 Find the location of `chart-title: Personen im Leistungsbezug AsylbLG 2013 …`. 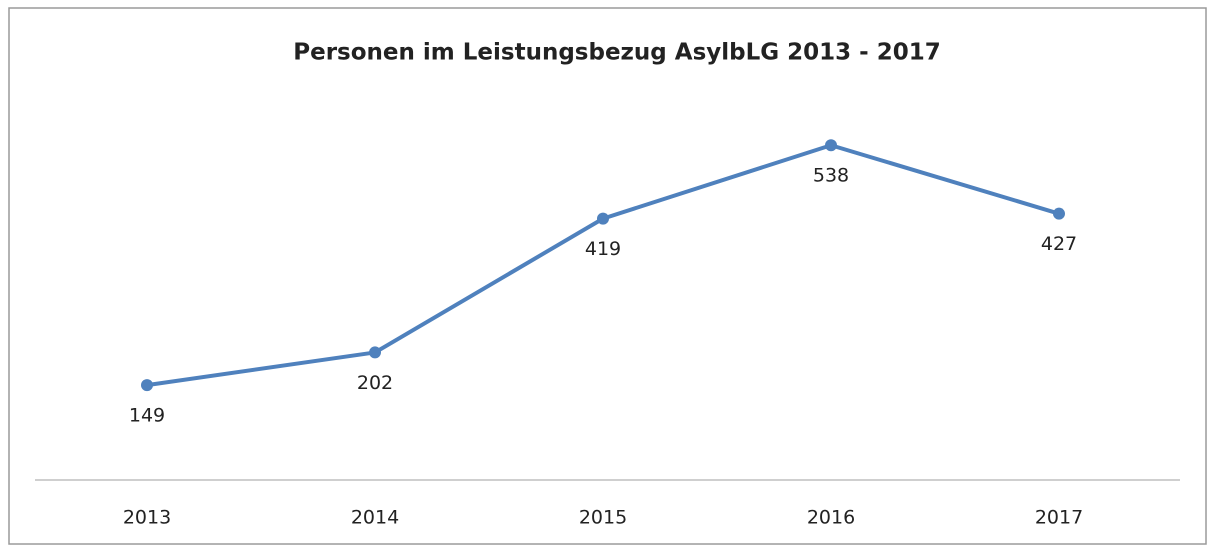

chart-title: Personen im Leistungsbezug AsylbLG 2013 … is located at coordinates (616, 53).